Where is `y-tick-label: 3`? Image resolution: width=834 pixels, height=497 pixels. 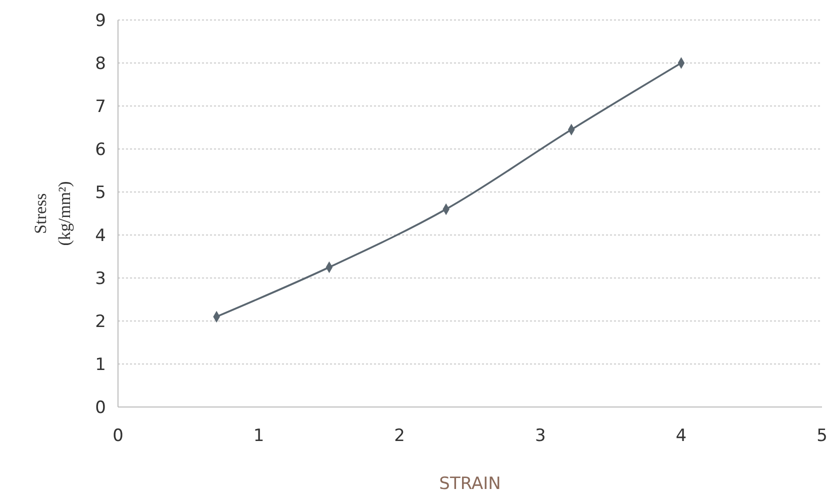
y-tick-label: 3 is located at coordinates (100, 278).